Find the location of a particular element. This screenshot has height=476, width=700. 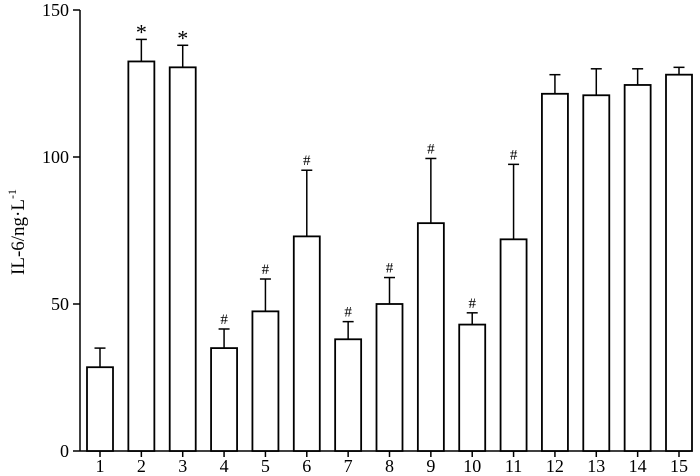

x-tick-label: 15 is located at coordinates (679, 466).